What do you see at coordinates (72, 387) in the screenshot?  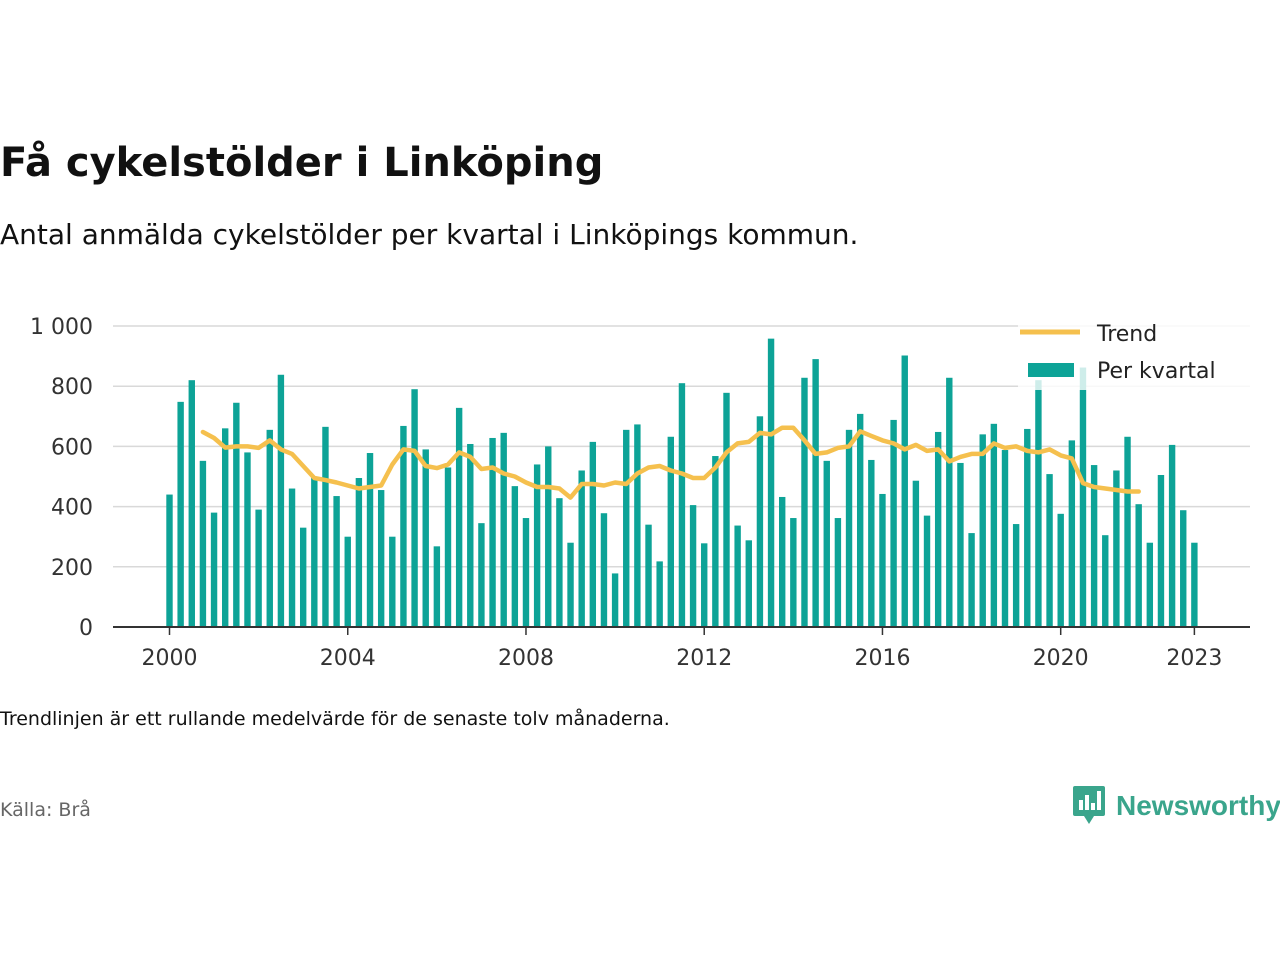 I see `y-tick-label: 800` at bounding box center [72, 387].